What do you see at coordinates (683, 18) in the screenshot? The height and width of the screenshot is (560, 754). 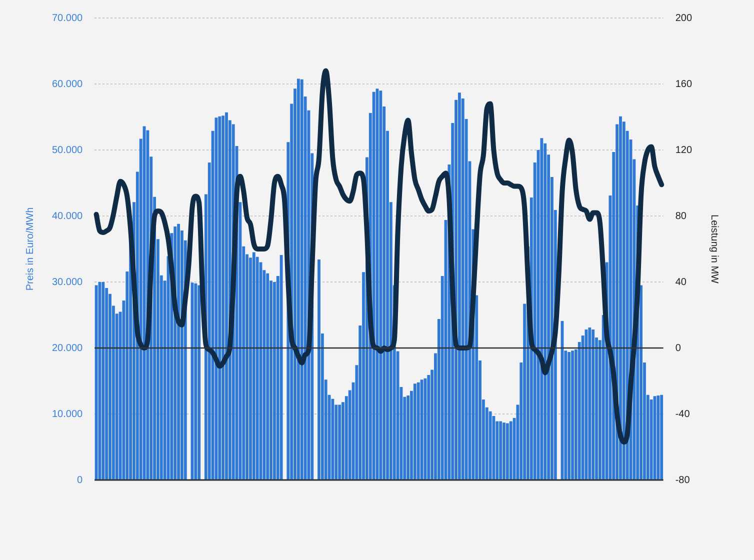 I see `y2-tick-label: 200` at bounding box center [683, 18].